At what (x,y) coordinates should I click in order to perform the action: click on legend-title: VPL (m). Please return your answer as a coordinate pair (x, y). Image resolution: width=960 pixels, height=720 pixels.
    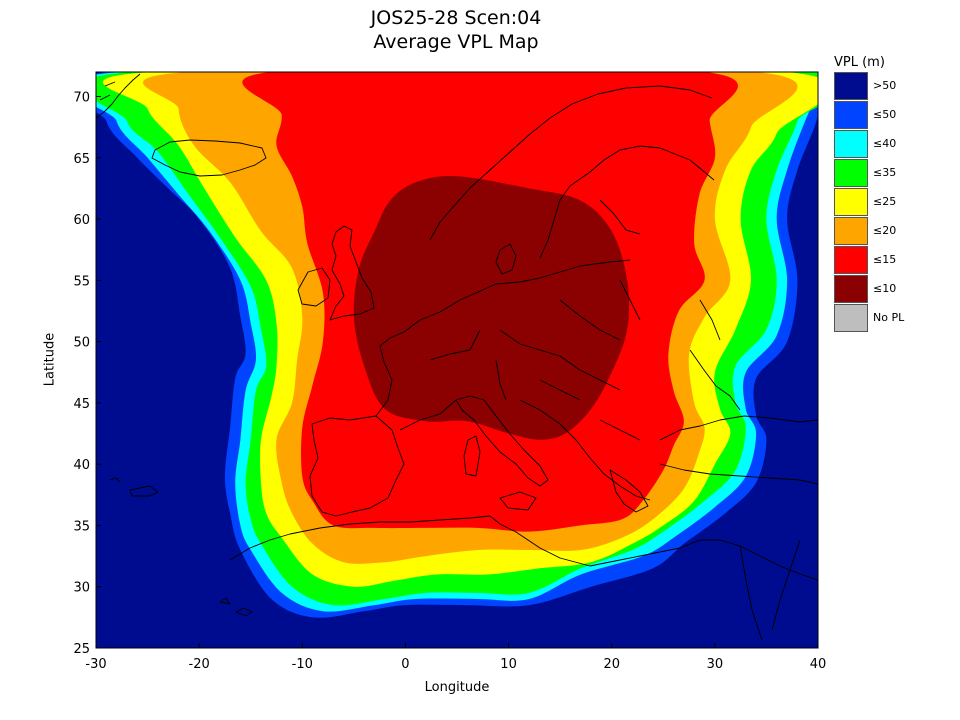
    Looking at the image, I should click on (859, 62).